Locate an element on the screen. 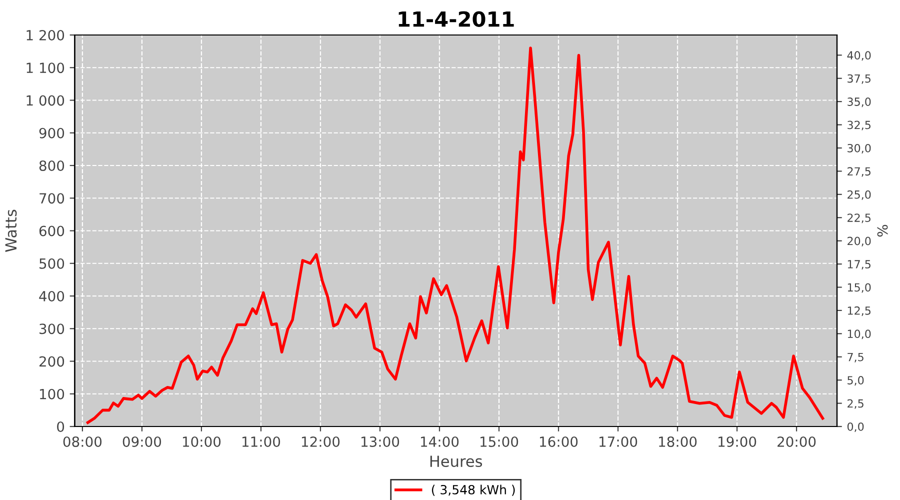 This screenshot has height=500, width=900. y-tick-label: 1 100 is located at coordinates (45, 68).